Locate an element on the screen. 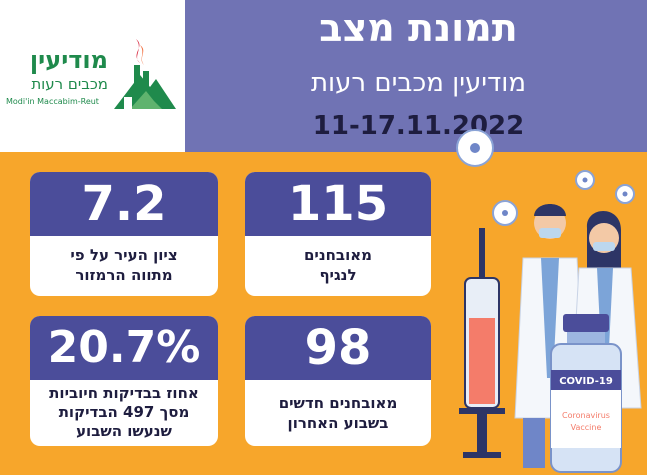 This screenshot has width=647, height=475. vial-sub1: Coronavirus is located at coordinates (586, 415).